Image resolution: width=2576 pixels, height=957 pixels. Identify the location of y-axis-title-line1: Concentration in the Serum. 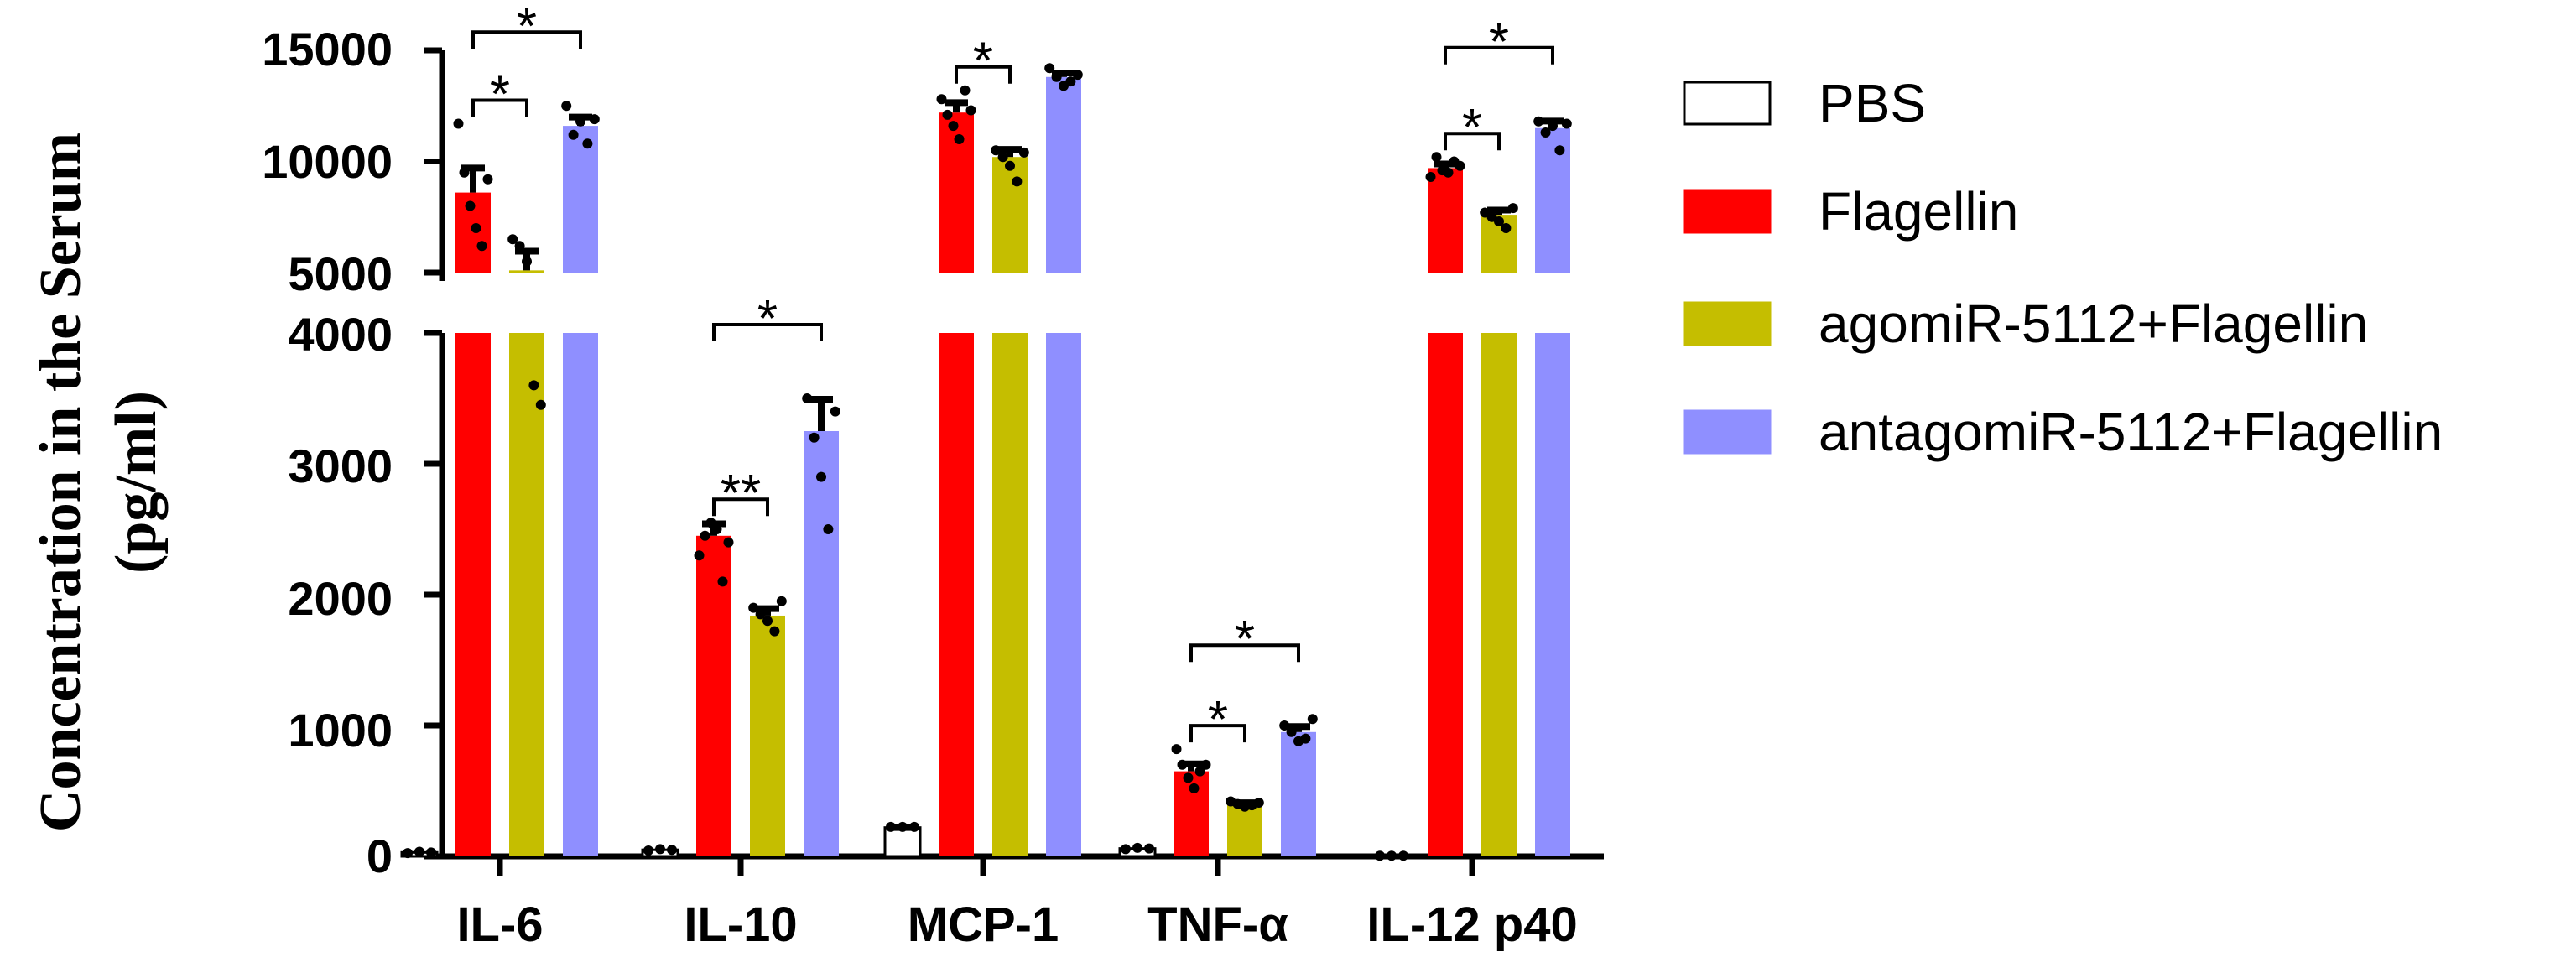
(61, 482).